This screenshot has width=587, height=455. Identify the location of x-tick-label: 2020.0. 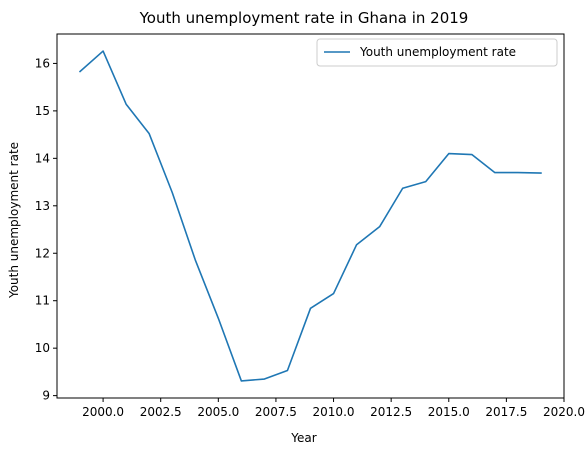
(564, 412).